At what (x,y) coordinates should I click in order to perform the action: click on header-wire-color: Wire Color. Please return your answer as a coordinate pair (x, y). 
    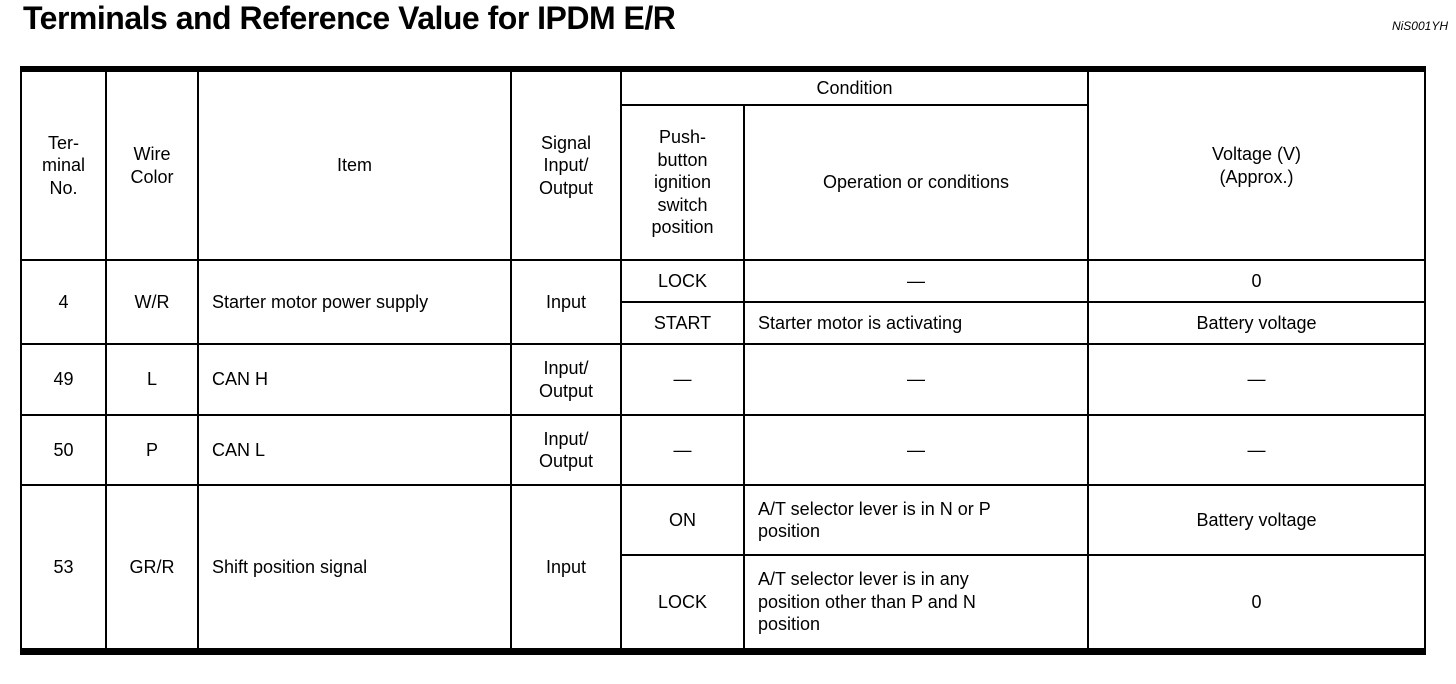
    Looking at the image, I should click on (152, 164).